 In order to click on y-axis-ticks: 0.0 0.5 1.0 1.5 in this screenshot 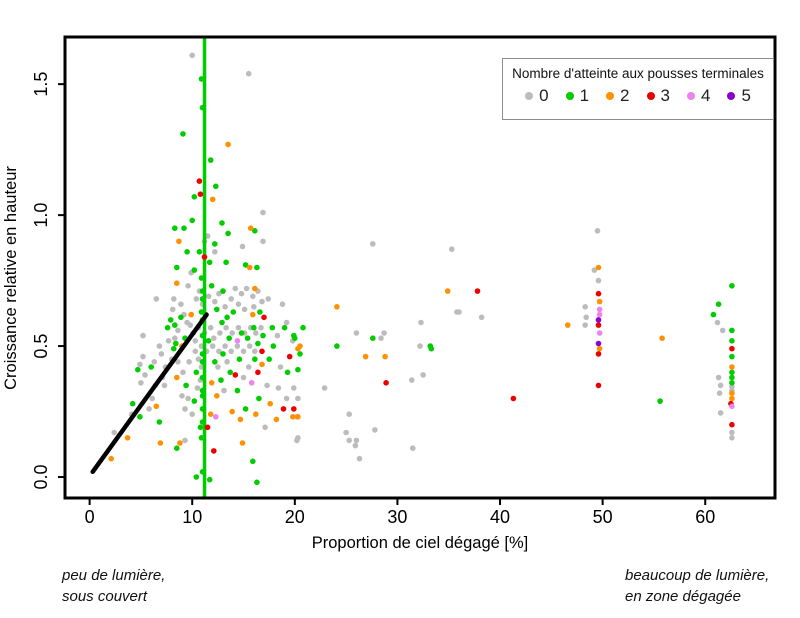, I will do `click(48, 281)`.